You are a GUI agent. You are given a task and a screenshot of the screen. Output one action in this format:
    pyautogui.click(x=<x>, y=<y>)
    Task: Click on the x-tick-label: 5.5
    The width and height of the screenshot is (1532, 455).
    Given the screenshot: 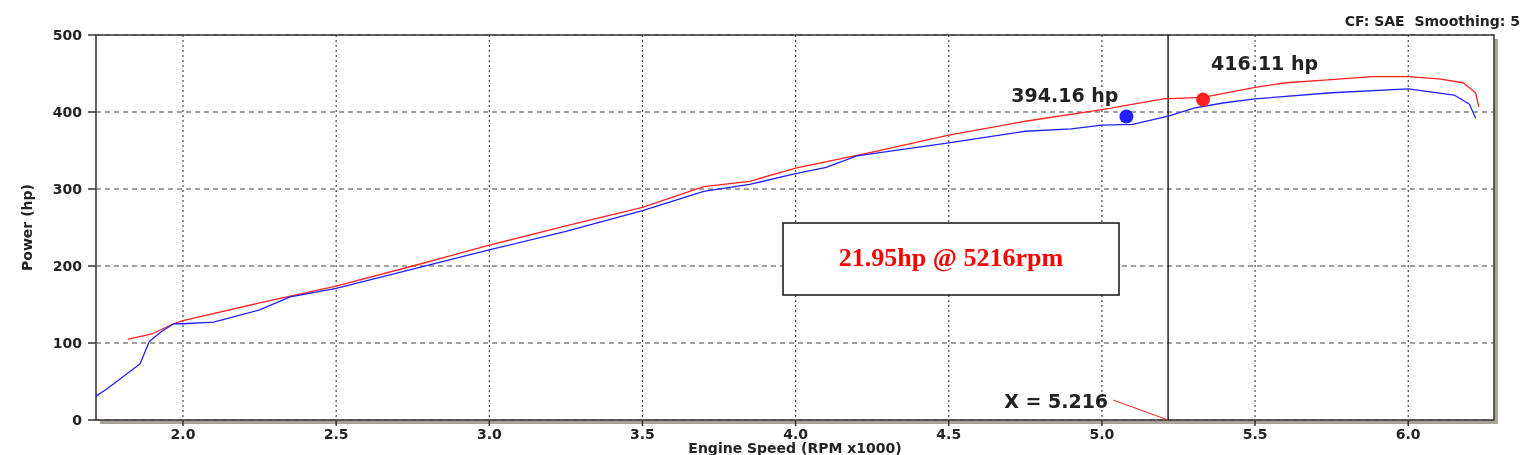 What is the action you would take?
    pyautogui.click(x=1255, y=434)
    